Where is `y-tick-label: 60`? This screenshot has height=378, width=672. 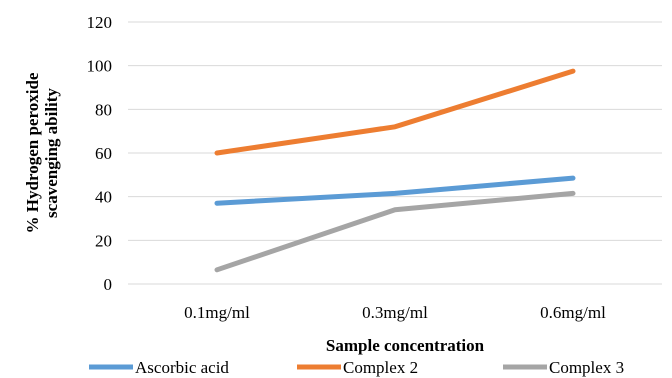 y-tick-label: 60 is located at coordinates (103, 153).